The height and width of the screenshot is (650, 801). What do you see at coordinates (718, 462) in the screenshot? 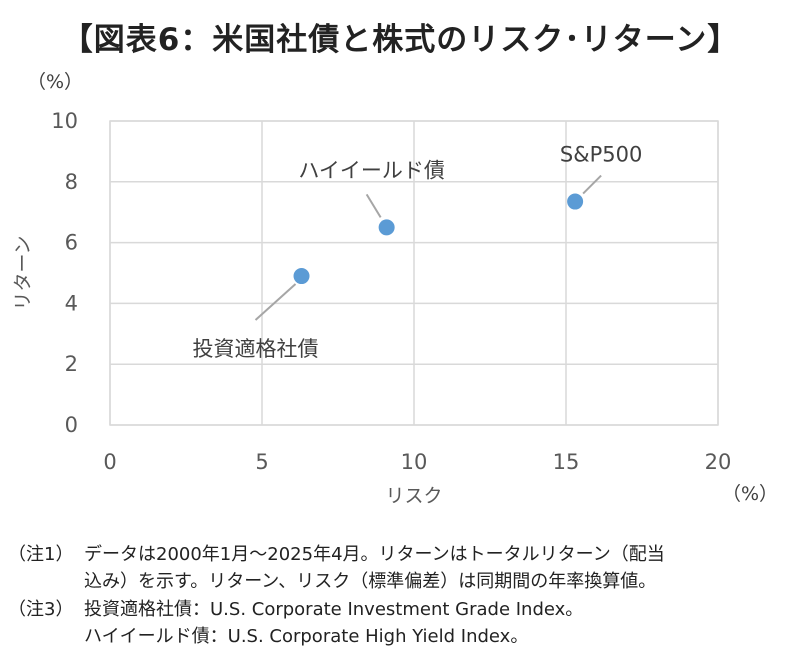
I see `x-tick-label: 20` at bounding box center [718, 462].